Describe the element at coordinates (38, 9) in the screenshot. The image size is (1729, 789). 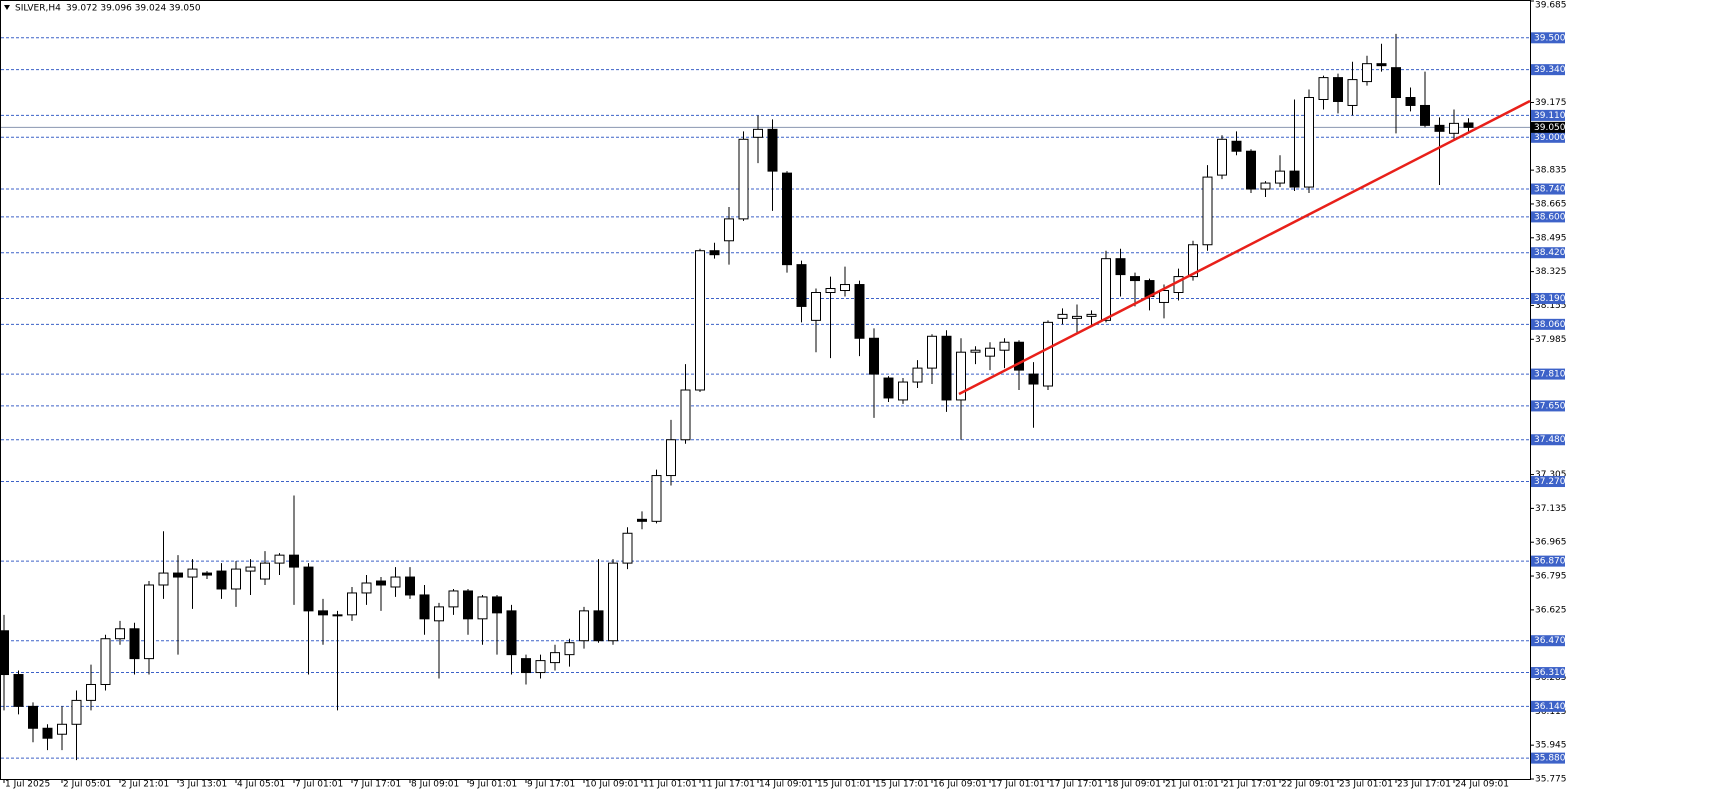
I see `symbol: SILVER,H4` at that location.